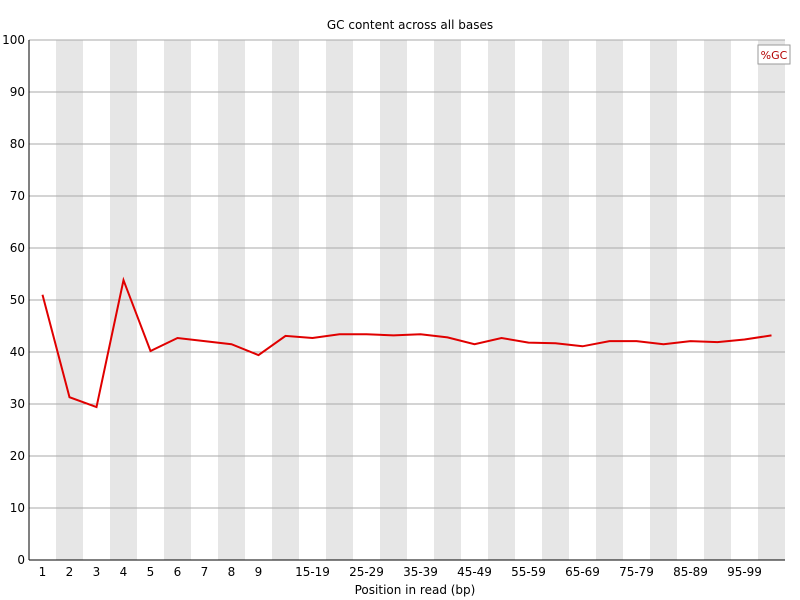  What do you see at coordinates (690, 572) in the screenshot?
I see `x-tick-85-89: 85-89` at bounding box center [690, 572].